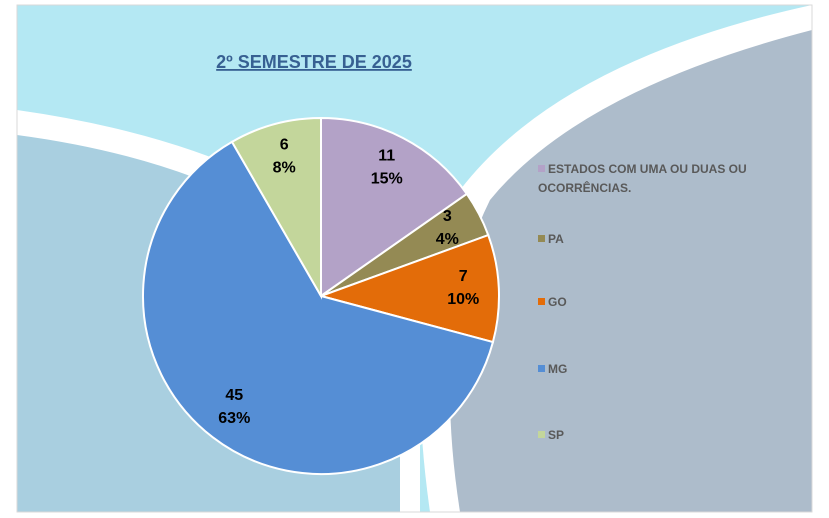 This screenshot has height=518, width=829. I want to click on legend-label: PA, so click(556, 239).